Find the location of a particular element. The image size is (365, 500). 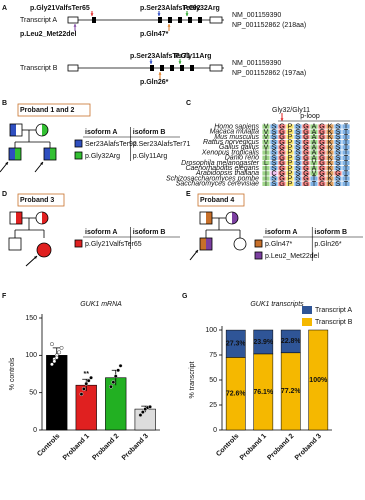

value-label: 22.8% is located at coordinates (291, 341).